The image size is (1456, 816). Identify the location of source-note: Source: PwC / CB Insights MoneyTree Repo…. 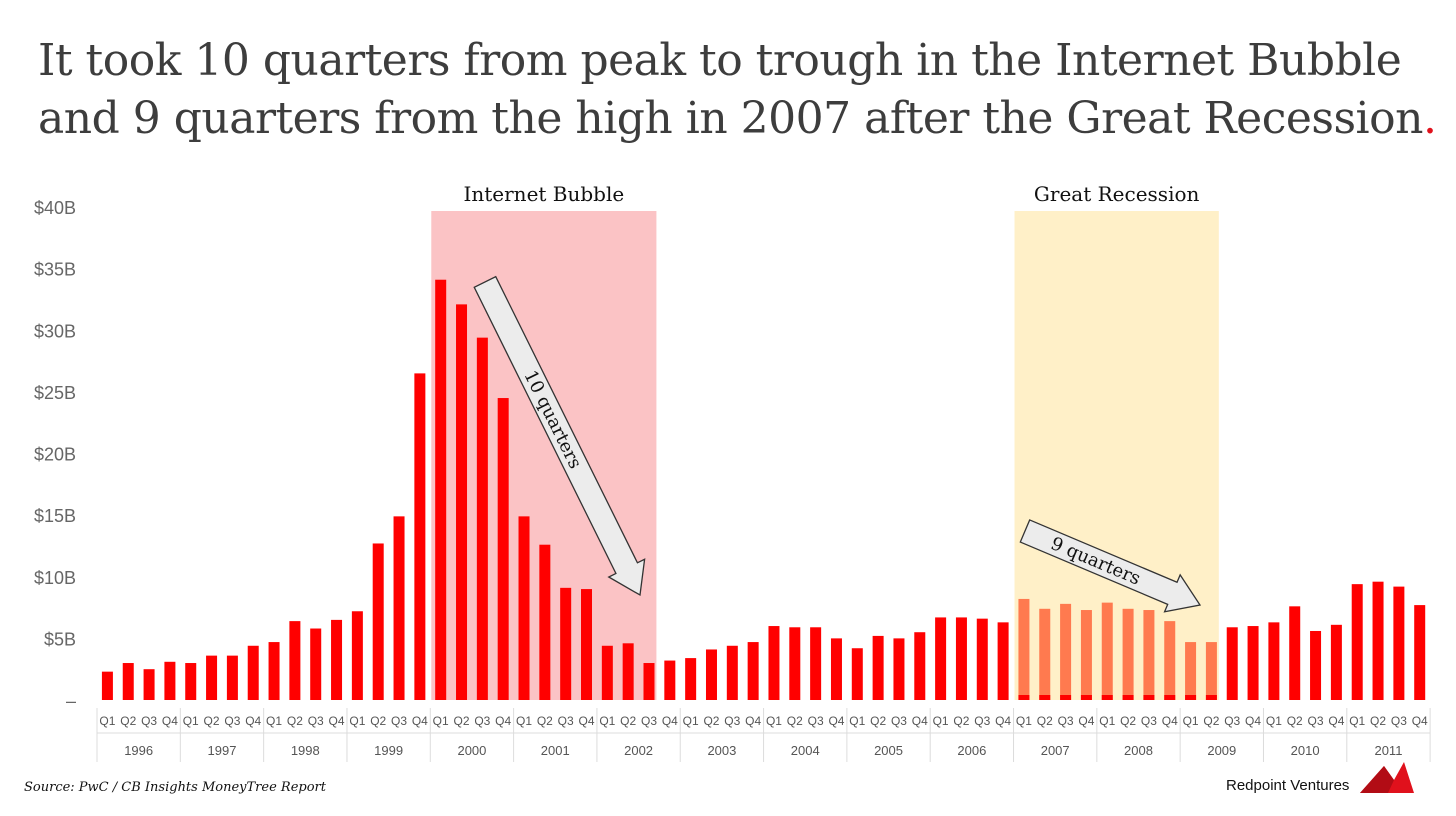
(175, 787).